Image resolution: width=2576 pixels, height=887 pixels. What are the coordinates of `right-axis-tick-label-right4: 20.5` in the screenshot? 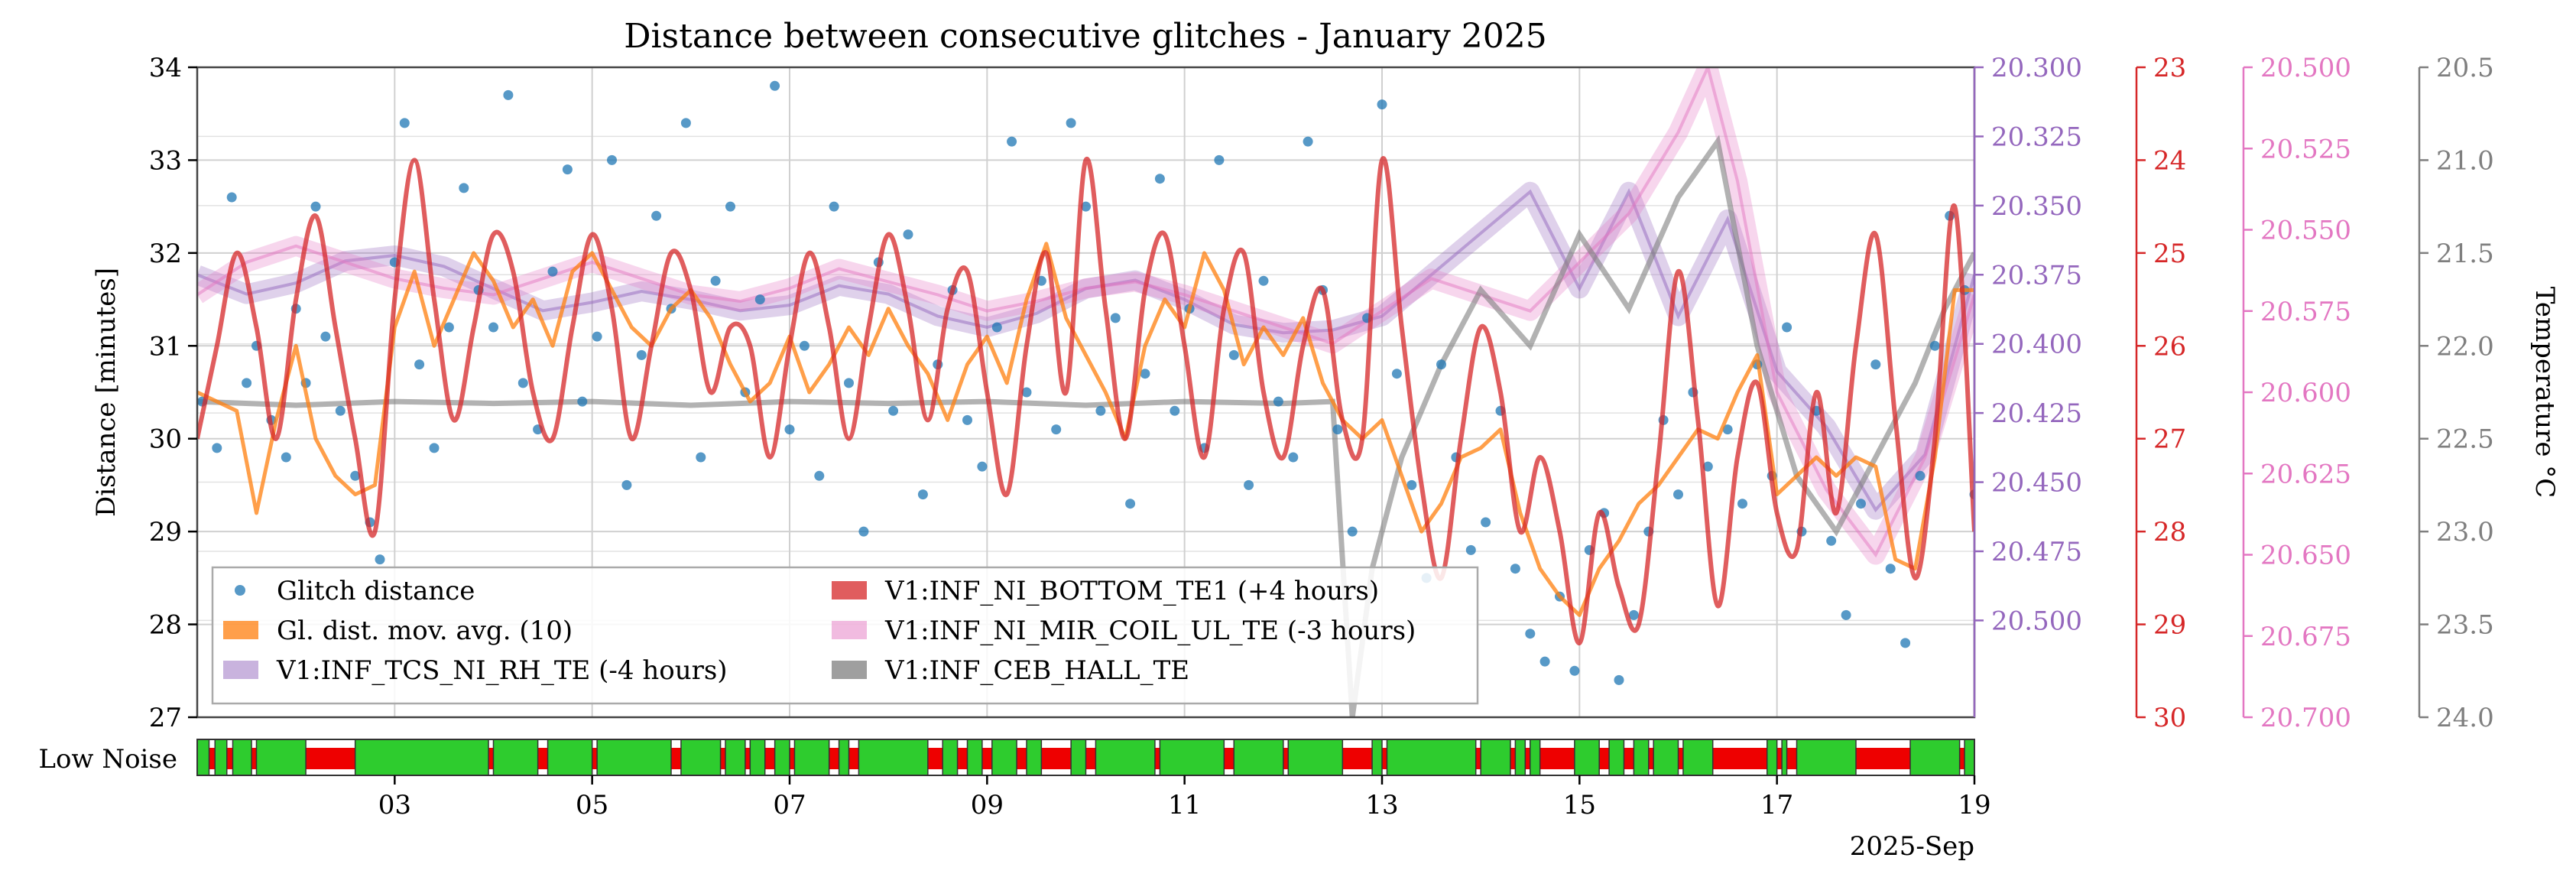 It's located at (2465, 68).